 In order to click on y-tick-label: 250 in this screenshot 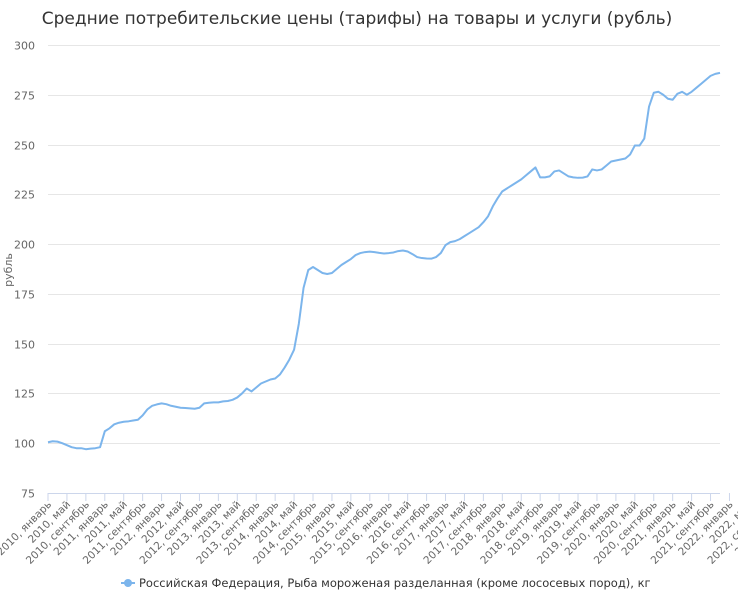, I will do `click(24, 146)`.